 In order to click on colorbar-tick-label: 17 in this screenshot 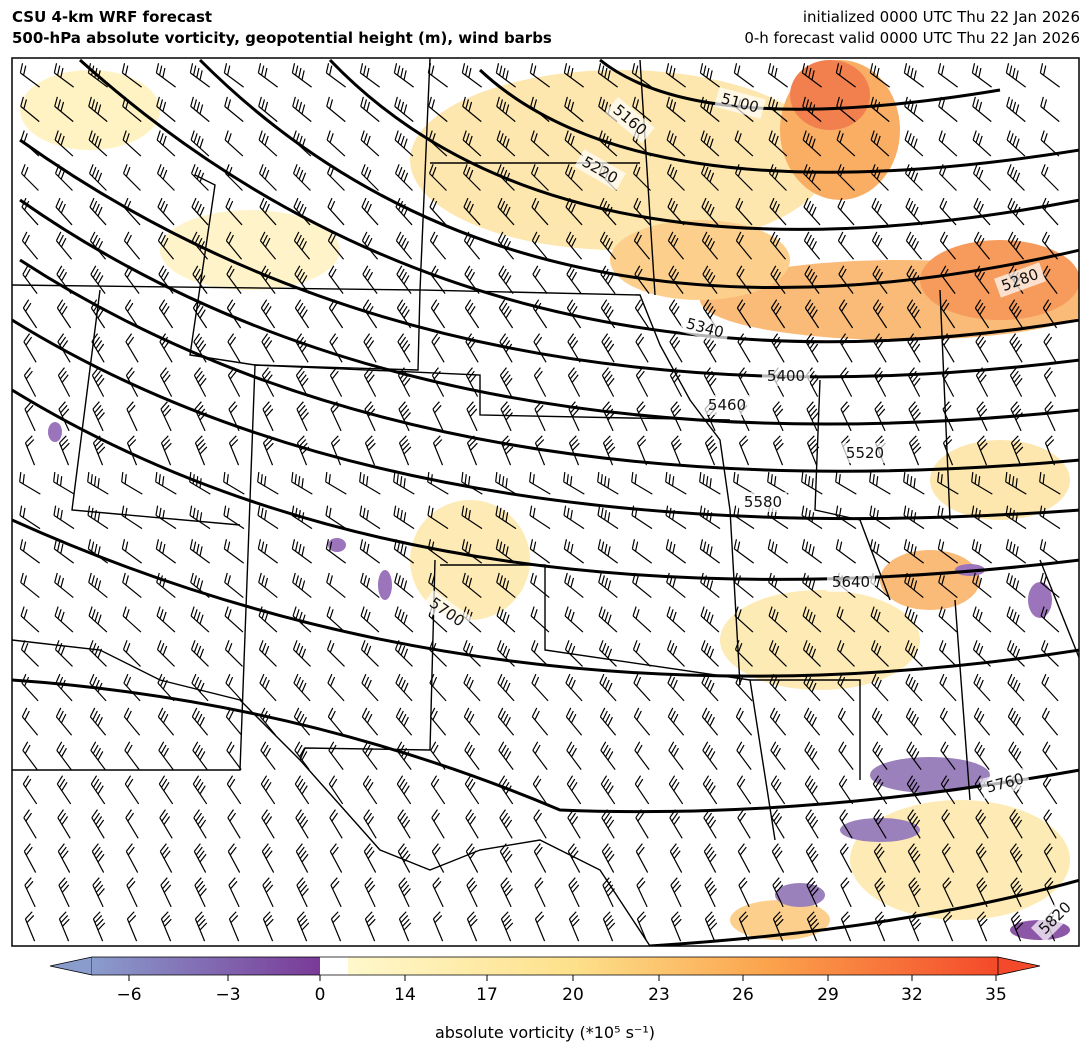, I will do `click(487, 995)`.